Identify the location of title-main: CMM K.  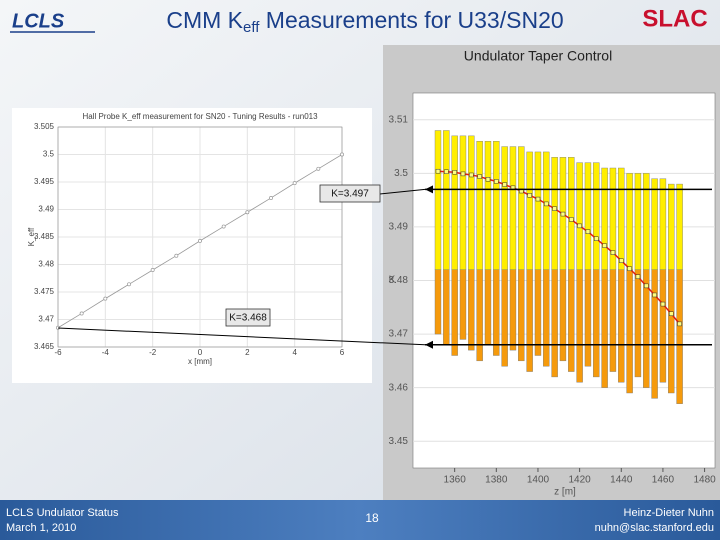
(204, 20).